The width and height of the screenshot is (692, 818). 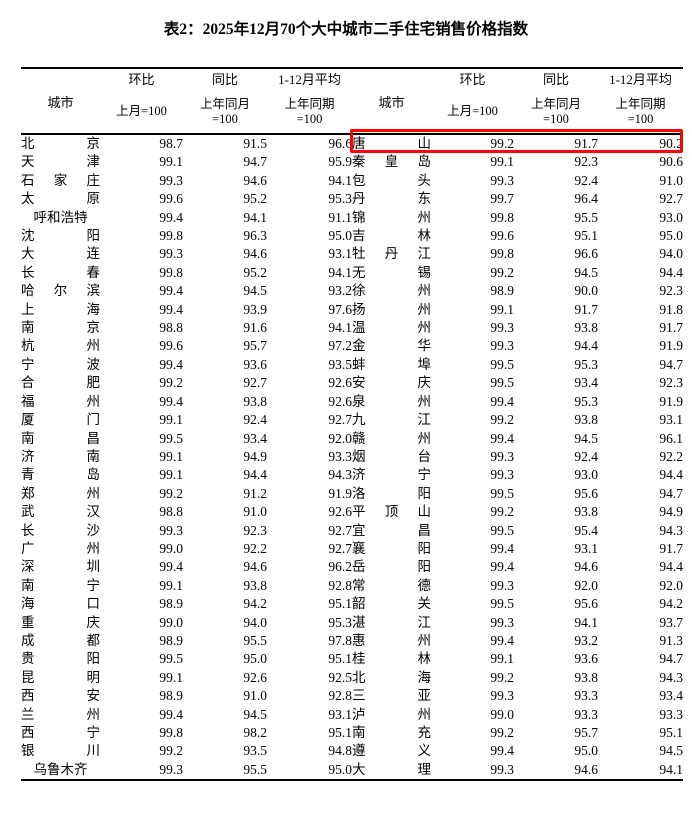 I want to click on avg-cell-right-6: 94.0, so click(x=671, y=254).